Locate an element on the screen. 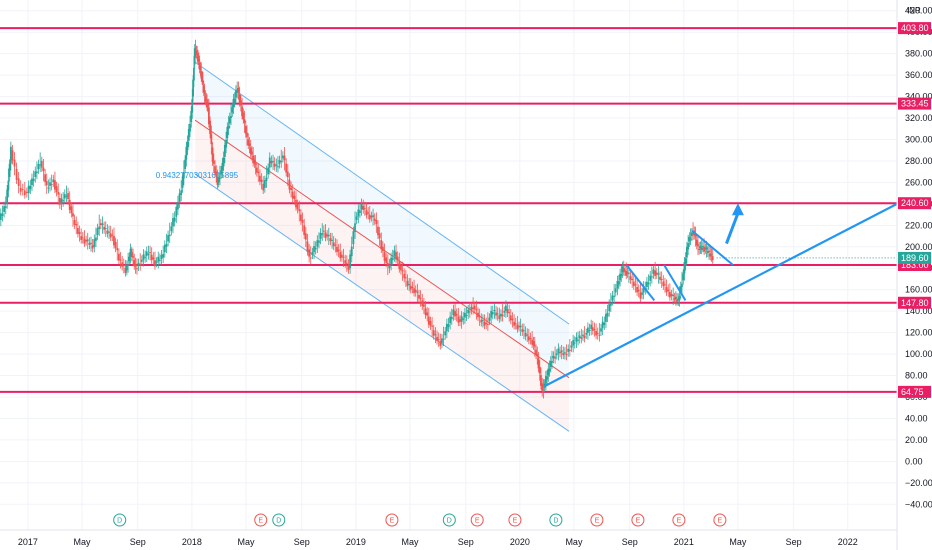  y-tick-label: 300.00 is located at coordinates (918, 139).